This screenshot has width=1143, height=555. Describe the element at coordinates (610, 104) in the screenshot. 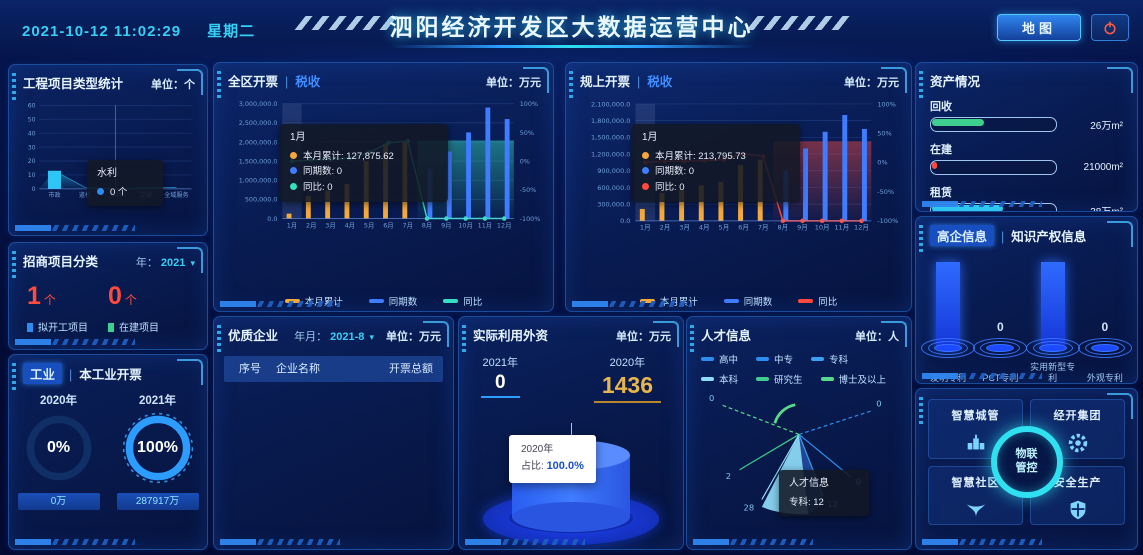

I see `svg-text: 2,100,000.0` at that location.